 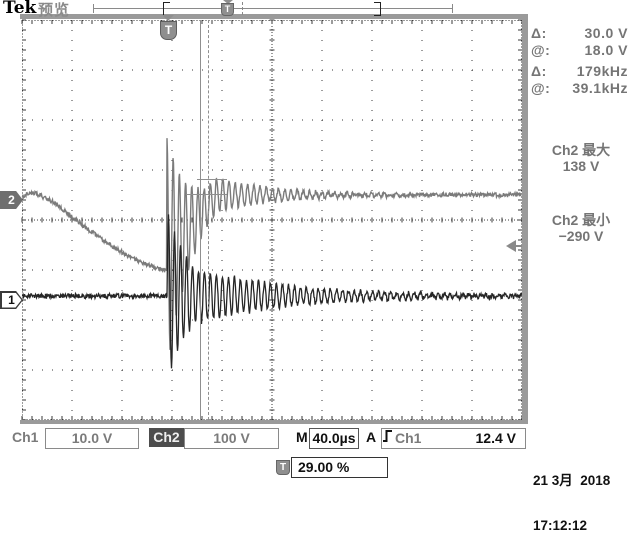 What do you see at coordinates (511, 246) in the screenshot?
I see `trigger-level-arrow-icon` at bounding box center [511, 246].